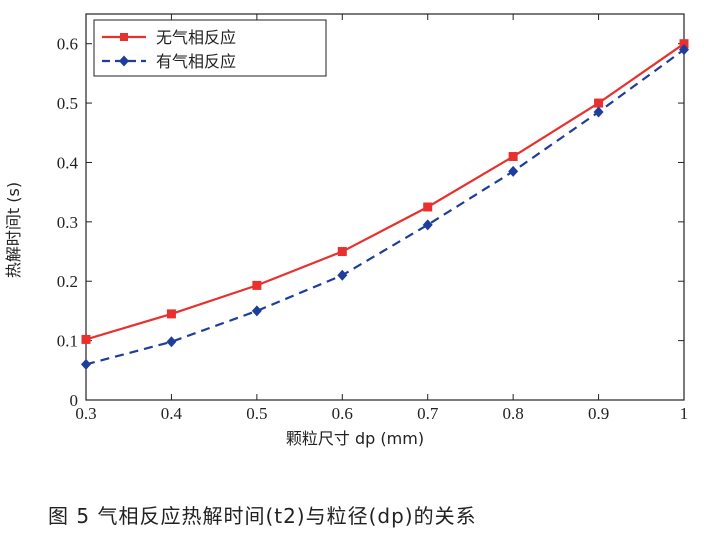  What do you see at coordinates (124, 61) in the screenshot?
I see `legend-marker-diamond` at bounding box center [124, 61].